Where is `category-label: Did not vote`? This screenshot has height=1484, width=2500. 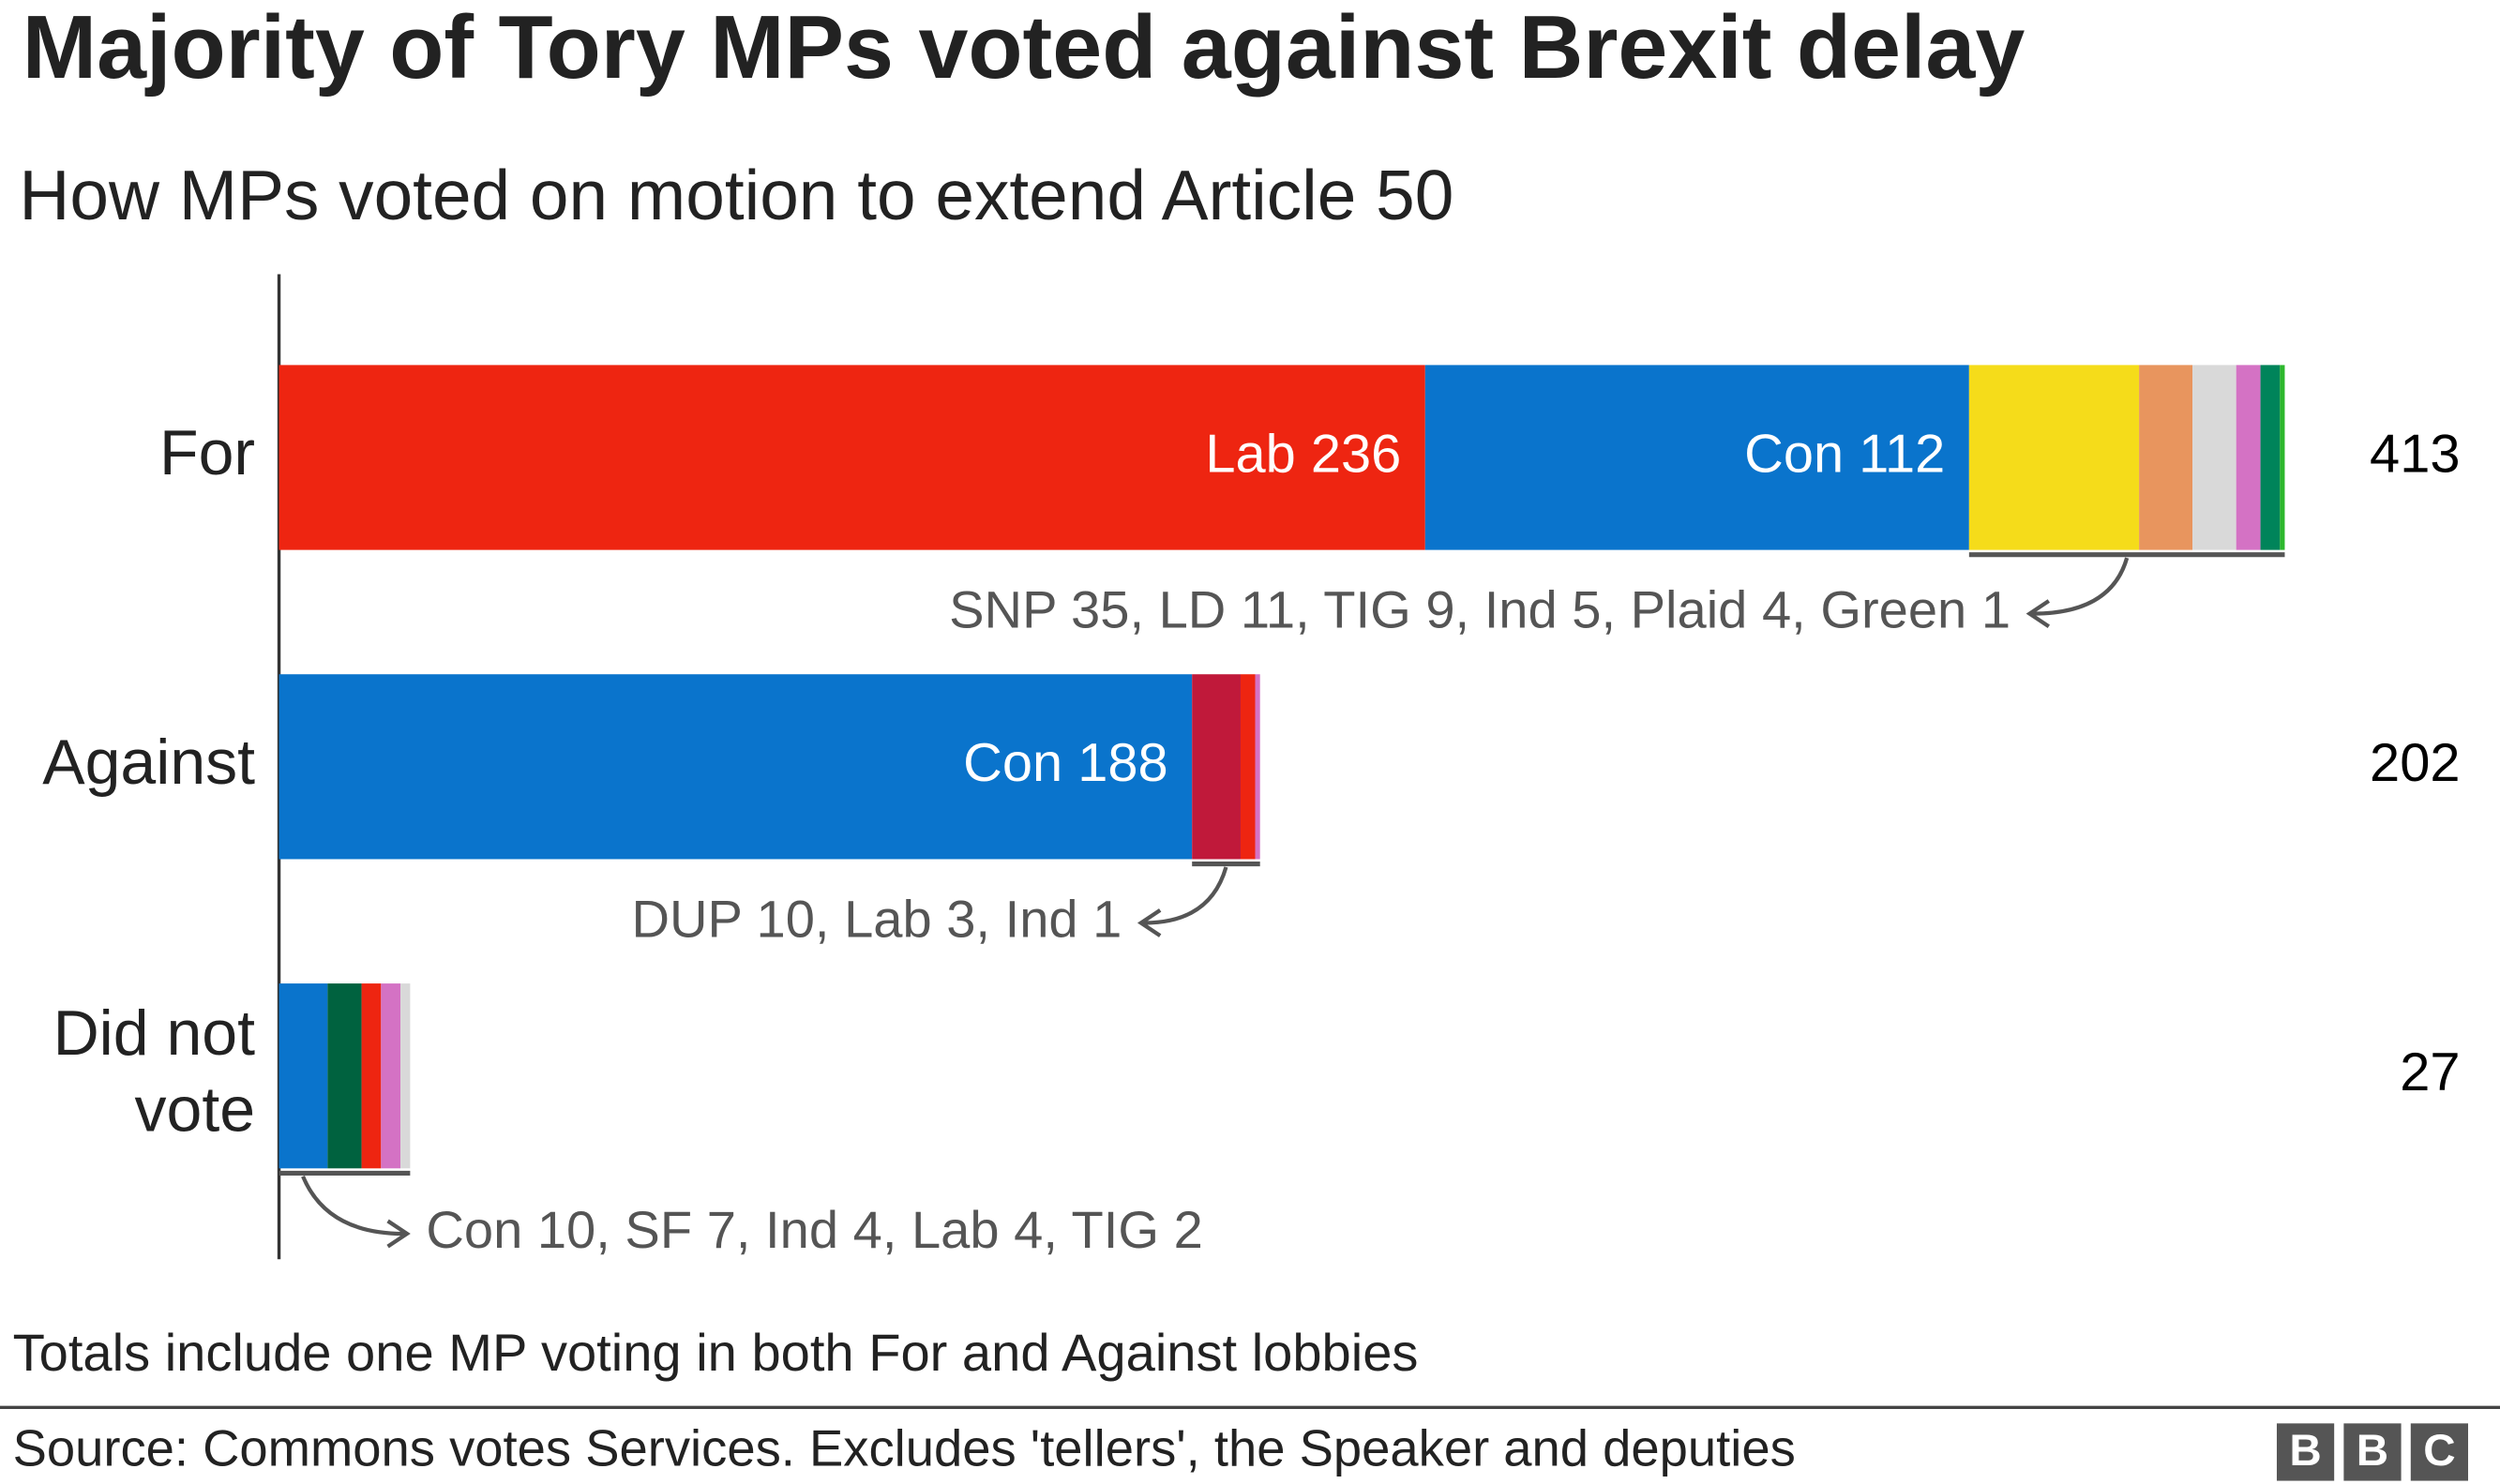
category-label: Did not vote is located at coordinates (154, 1071).